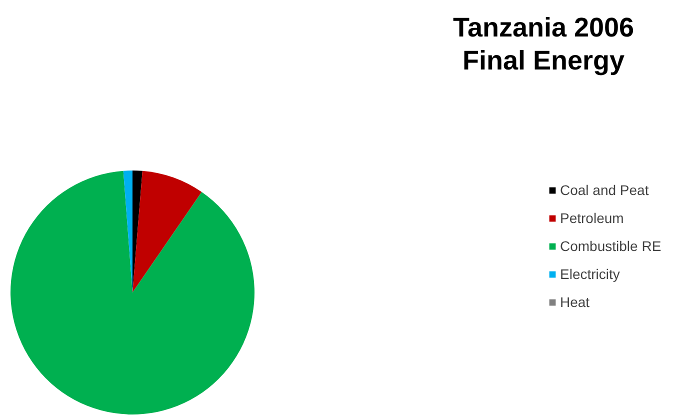  I want to click on legend-label: Coal and Peat, so click(604, 190).